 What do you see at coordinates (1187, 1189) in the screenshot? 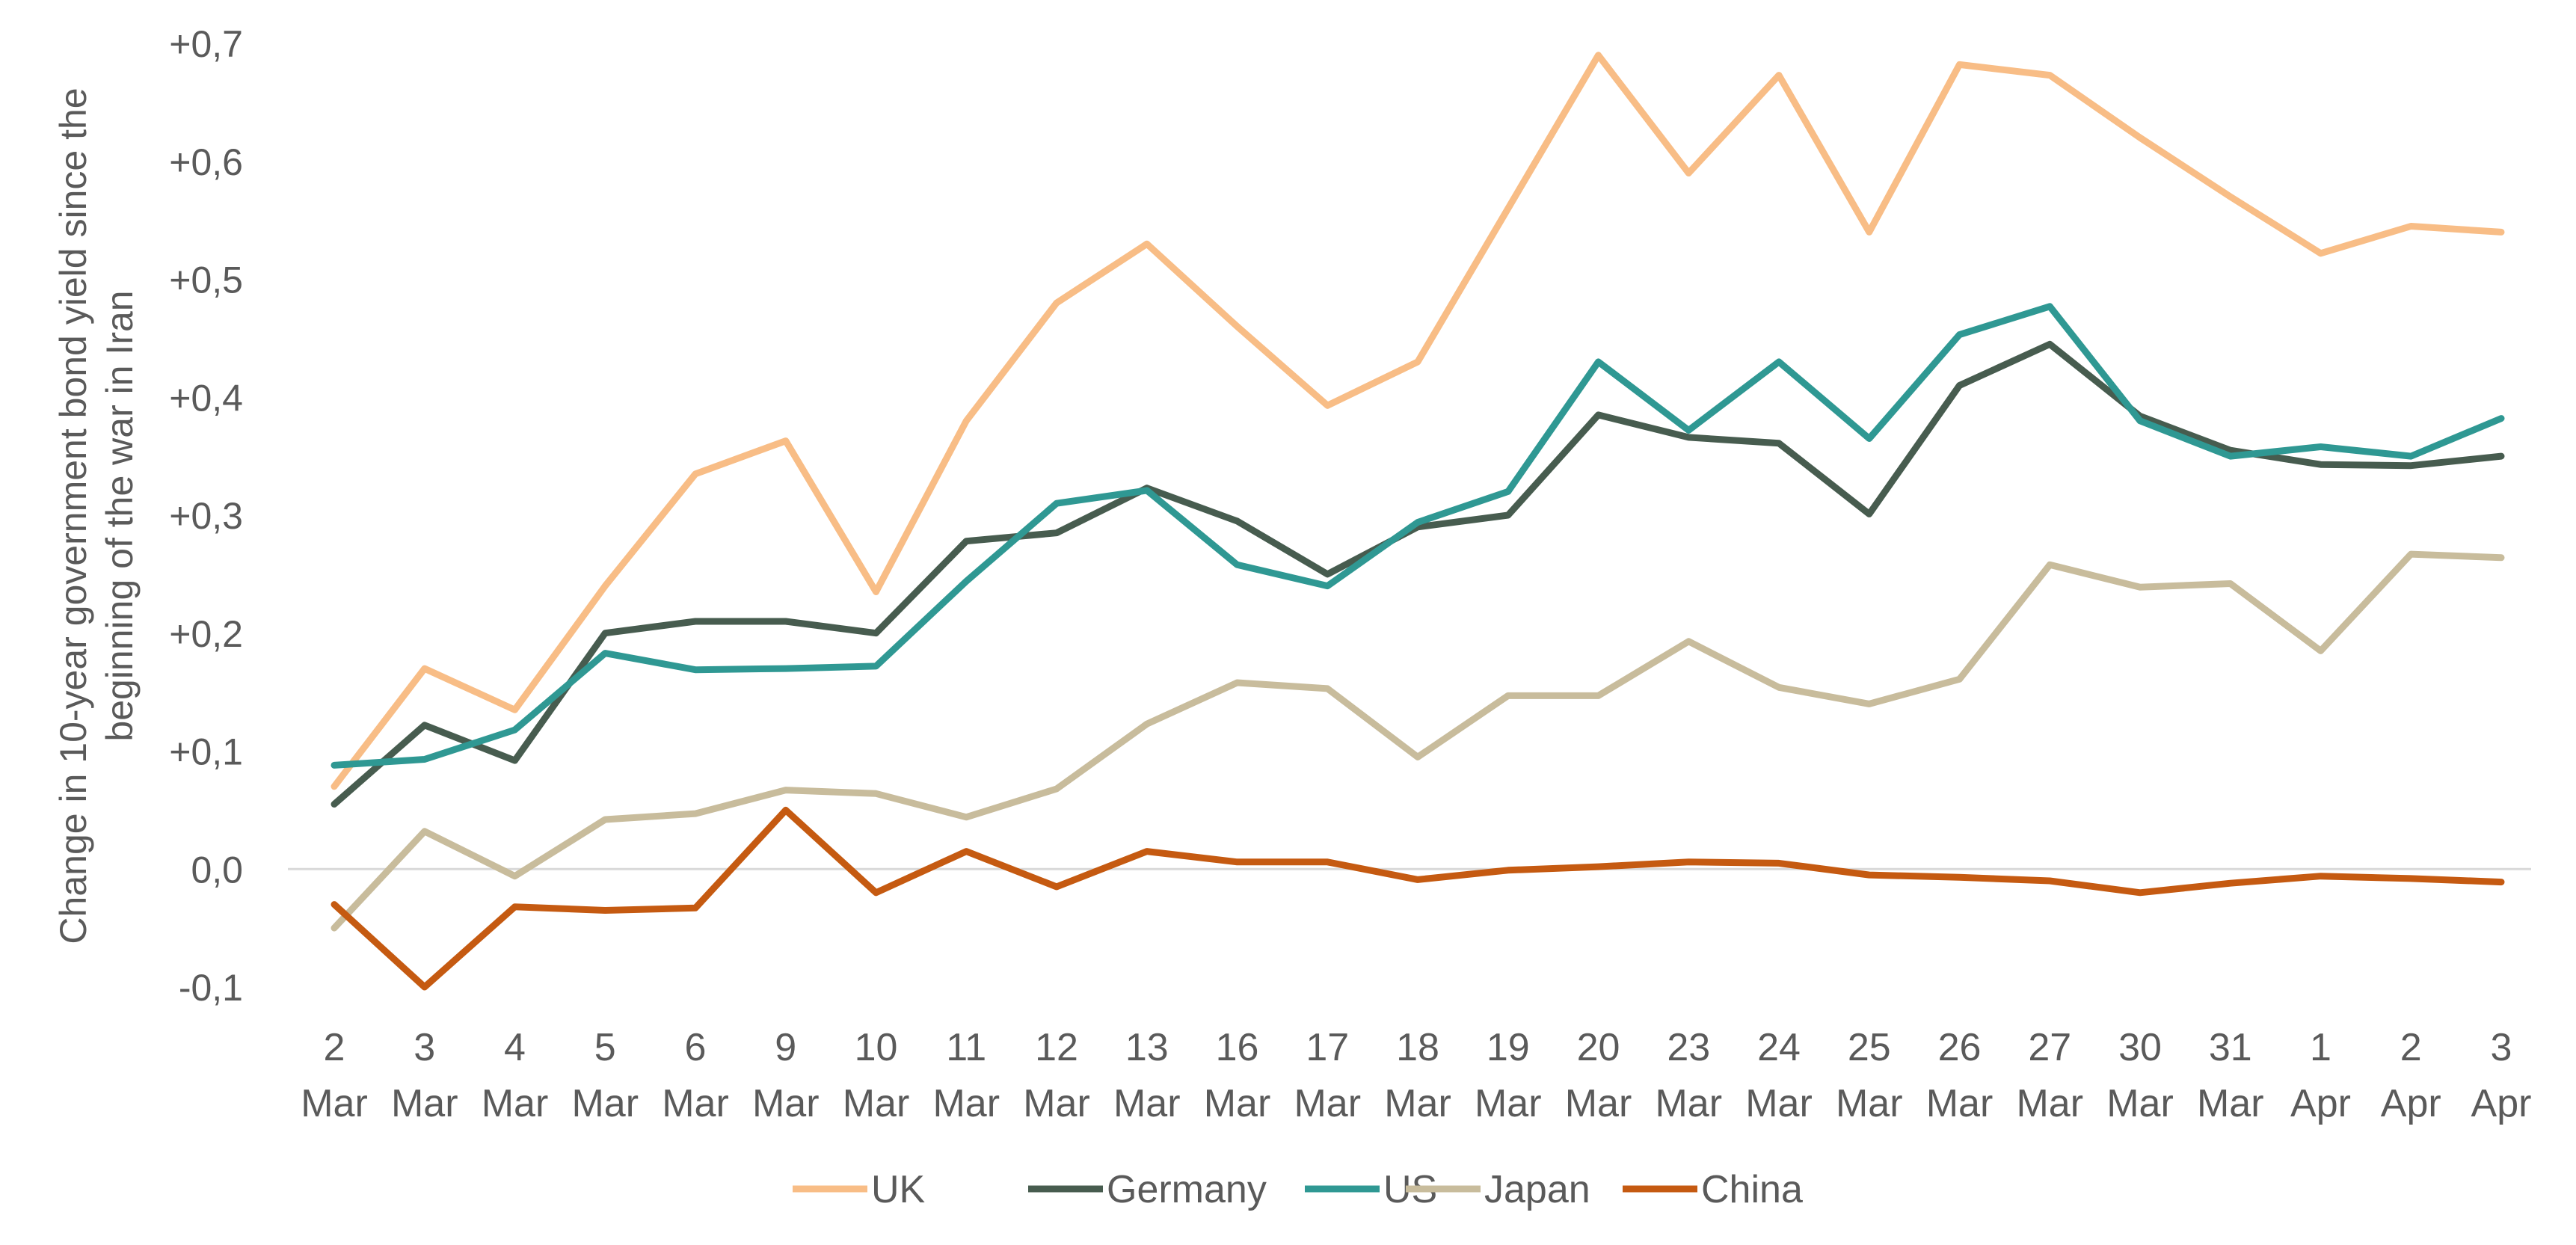
I see `legend-label-germany: Germany` at bounding box center [1187, 1189].